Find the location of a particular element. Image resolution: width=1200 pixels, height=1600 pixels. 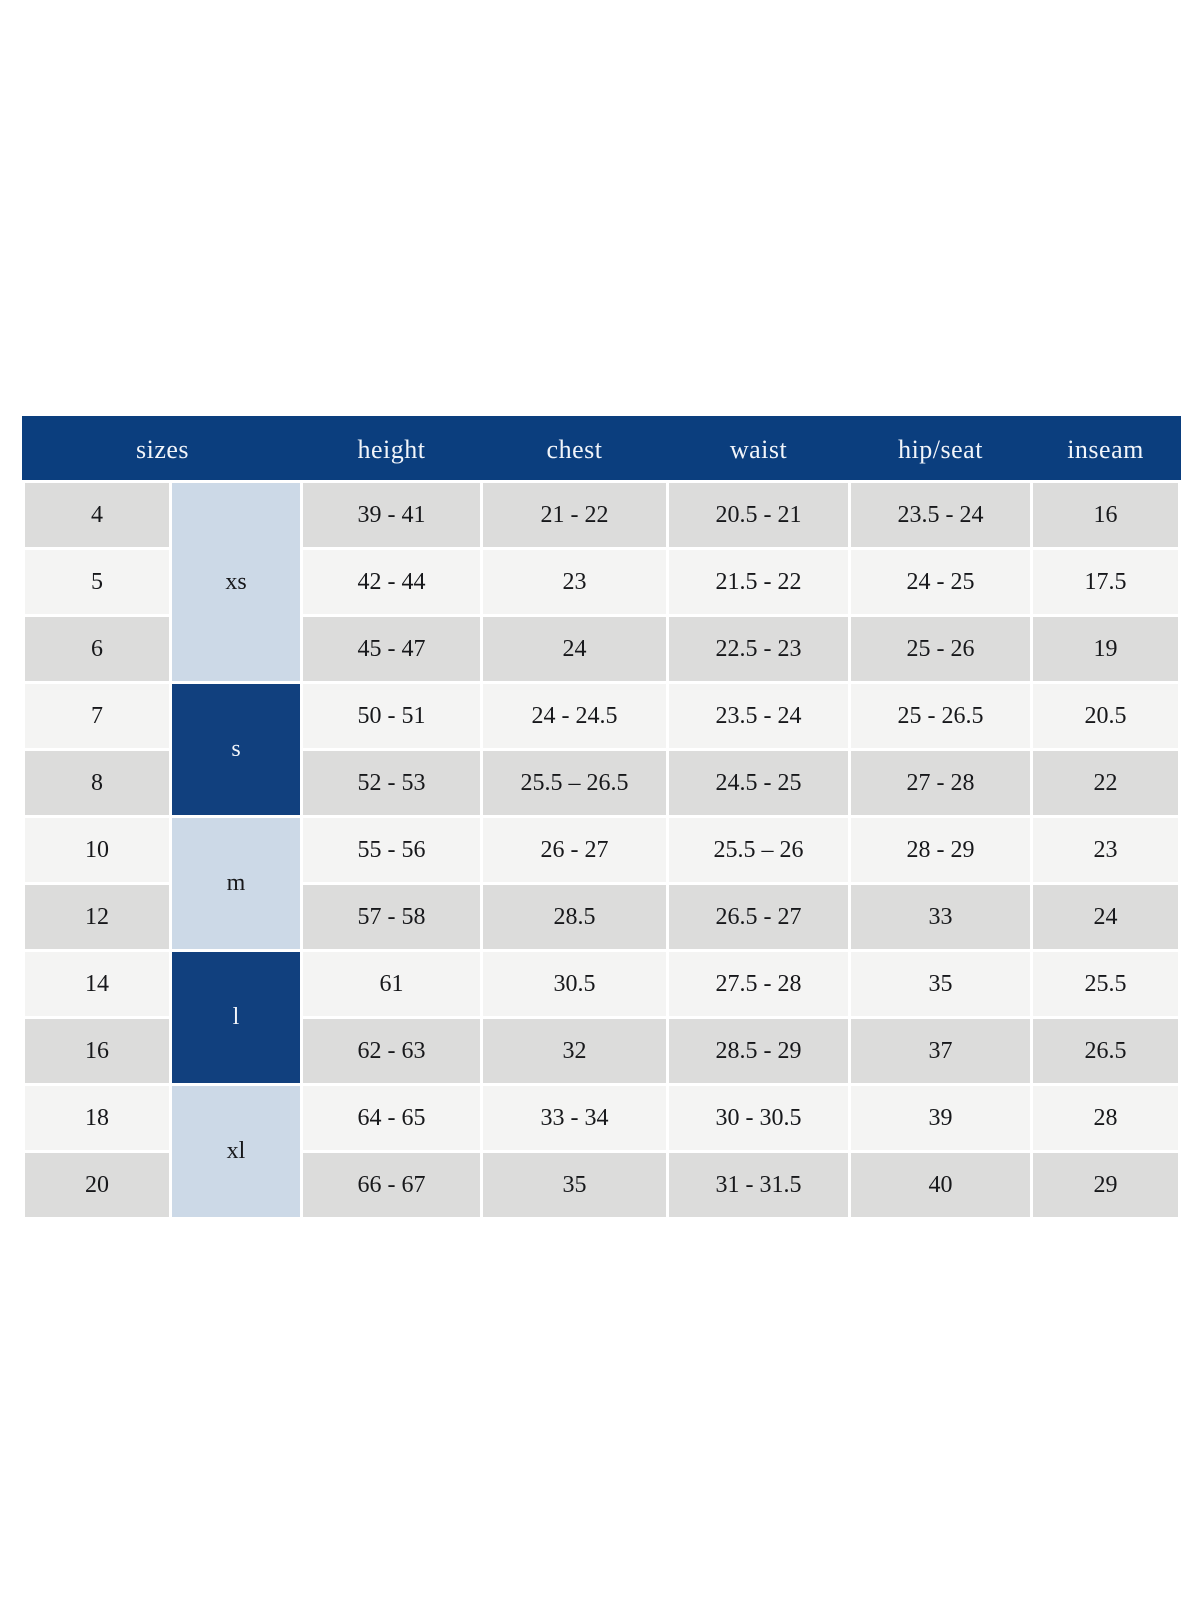

size-number-cell: 18 is located at coordinates (97, 1118).